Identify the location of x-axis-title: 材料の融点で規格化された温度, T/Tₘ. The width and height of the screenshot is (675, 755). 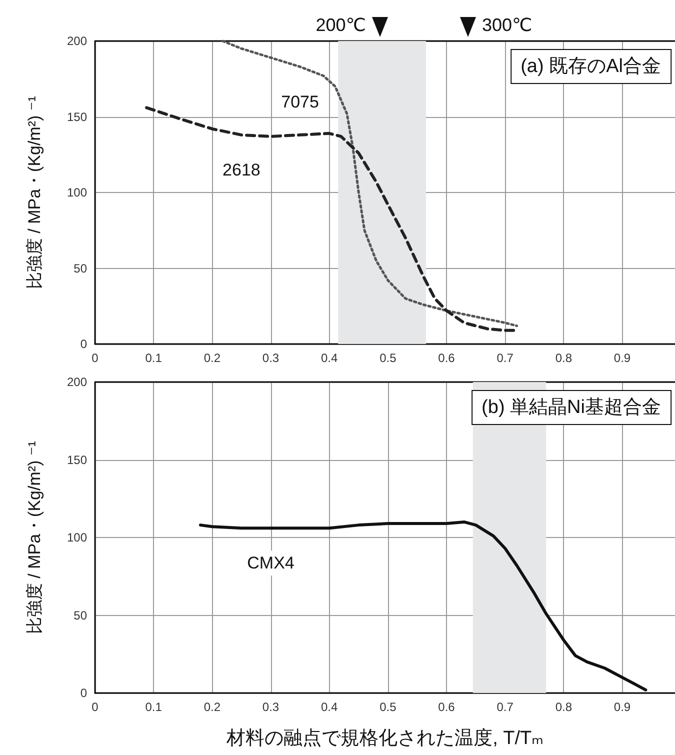
(385, 738).